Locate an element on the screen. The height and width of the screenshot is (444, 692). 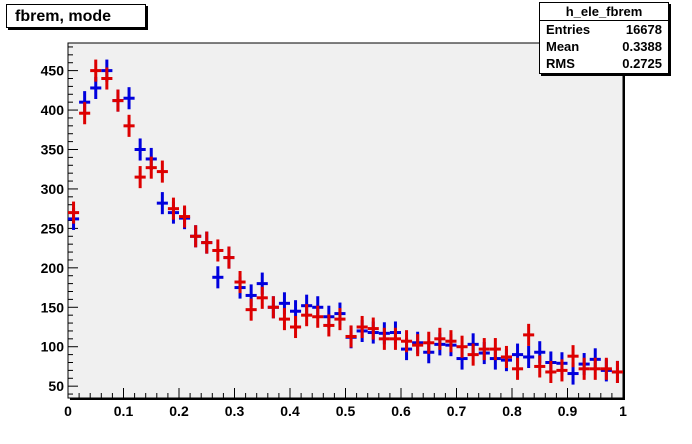
stats-row-mean: Mean 0.3388 is located at coordinates (604, 46).